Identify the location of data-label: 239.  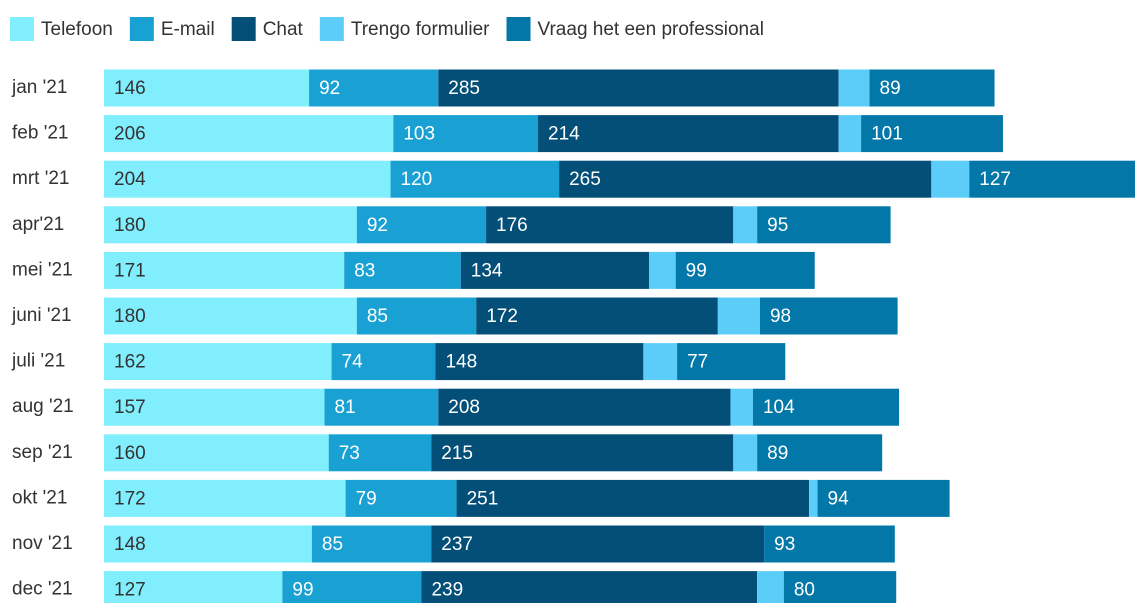
(447, 590).